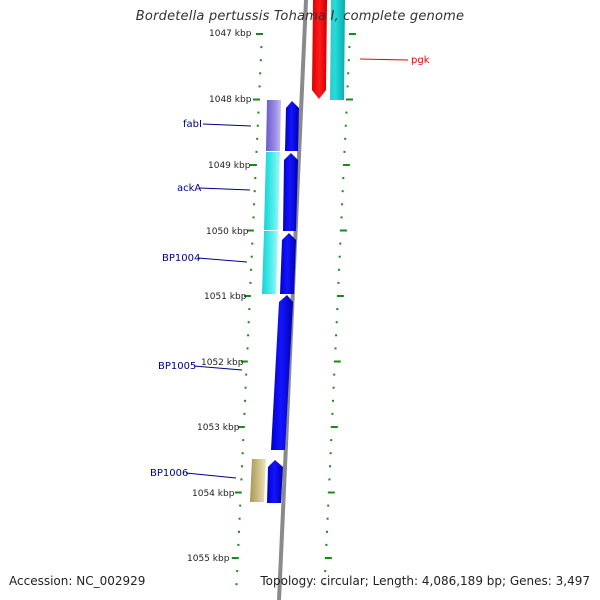 The height and width of the screenshot is (600, 600). I want to click on cds-arrow-BP1005, so click(282, 372).